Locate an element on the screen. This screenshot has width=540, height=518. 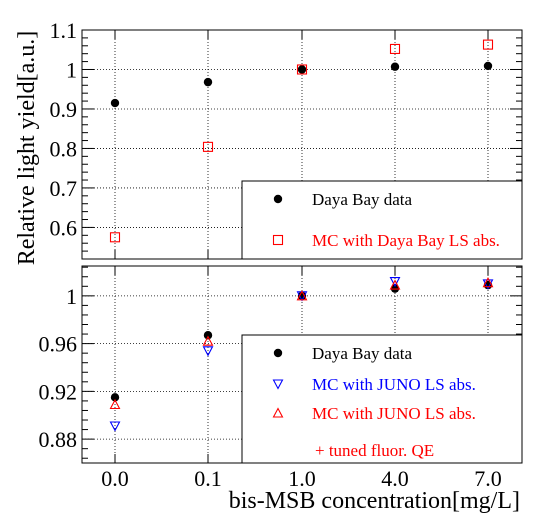
y-tick-label: 0.9 is located at coordinates (64, 109).